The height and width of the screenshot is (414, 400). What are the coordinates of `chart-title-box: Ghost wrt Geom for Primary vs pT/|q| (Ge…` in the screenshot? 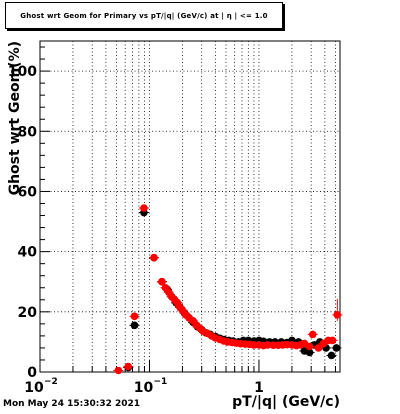 It's located at (144, 15).